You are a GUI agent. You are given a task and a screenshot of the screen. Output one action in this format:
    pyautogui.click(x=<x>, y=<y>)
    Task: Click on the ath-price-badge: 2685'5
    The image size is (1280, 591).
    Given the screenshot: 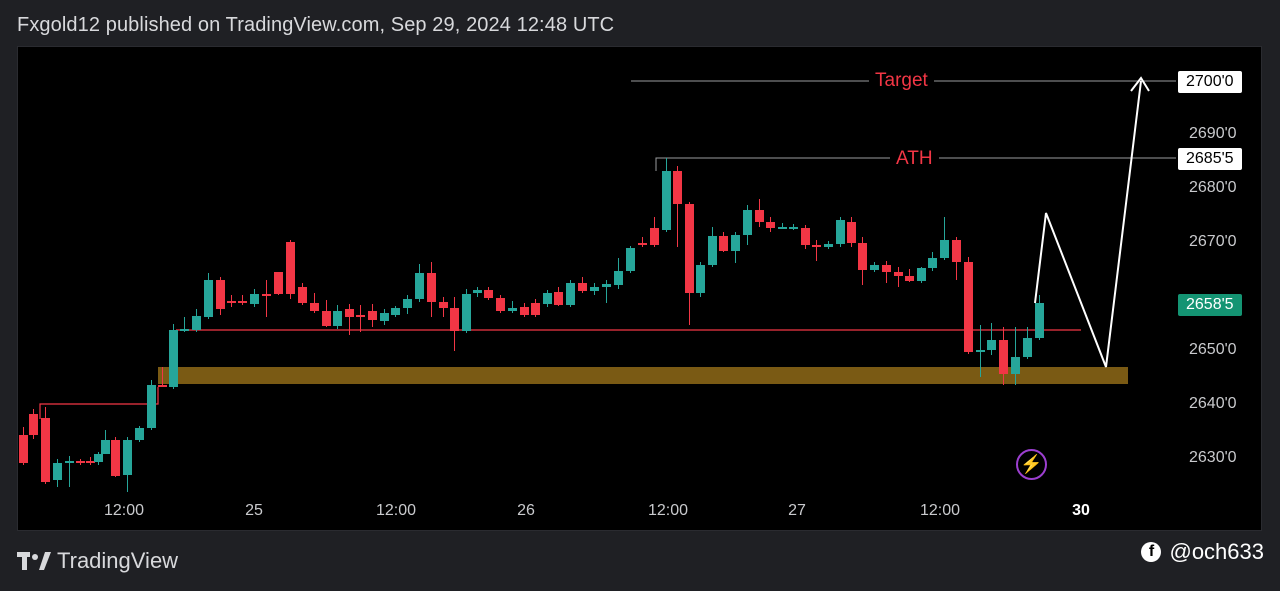 What is the action you would take?
    pyautogui.click(x=1210, y=159)
    